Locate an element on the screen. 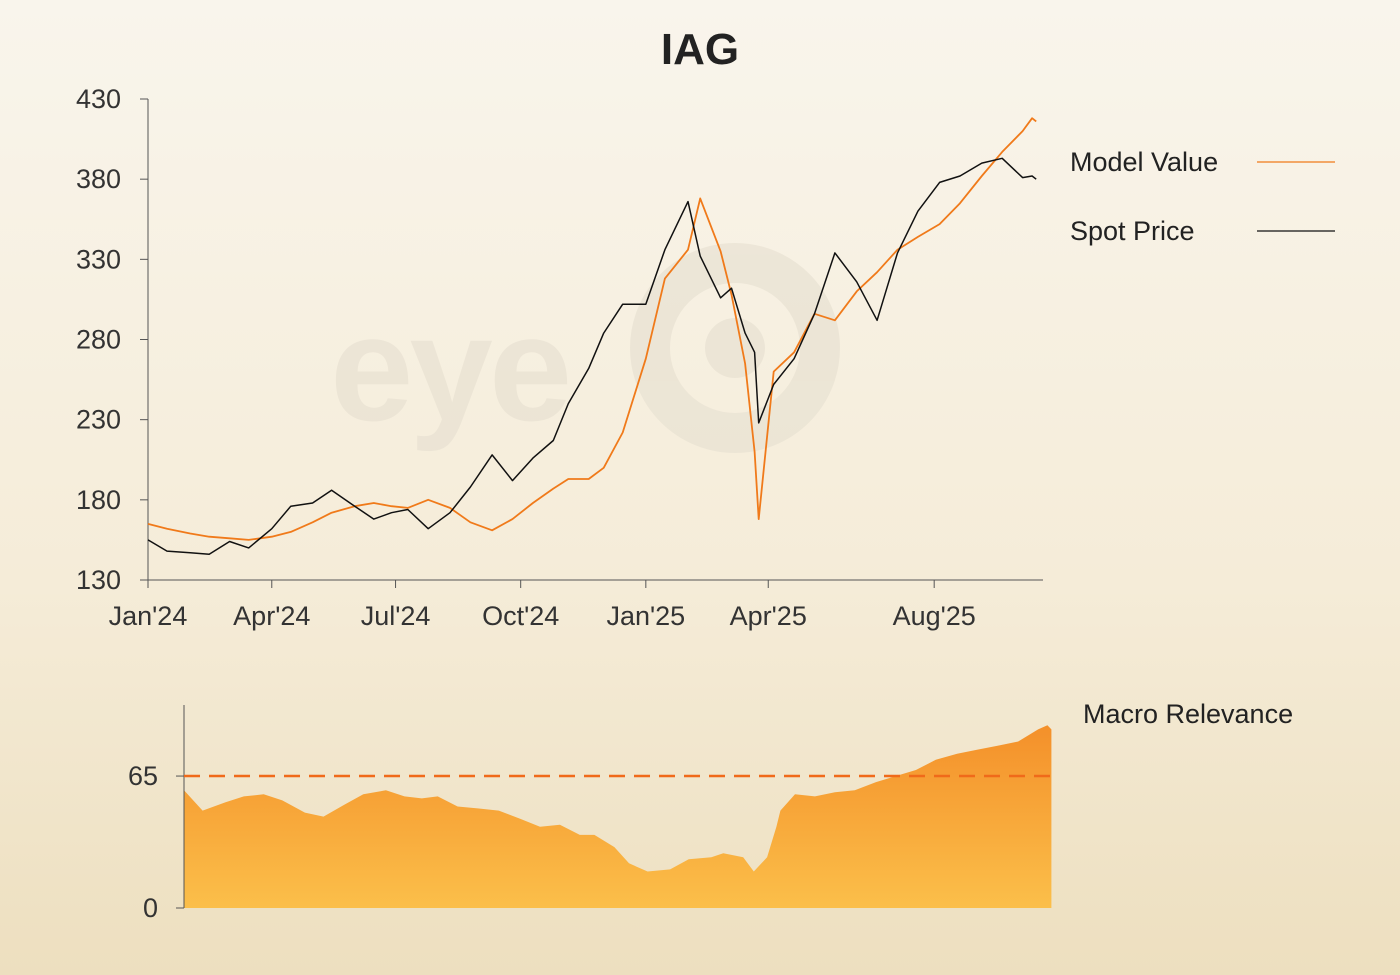 Image resolution: width=1400 pixels, height=975 pixels. x-tick-label: Jan'24 is located at coordinates (148, 616).